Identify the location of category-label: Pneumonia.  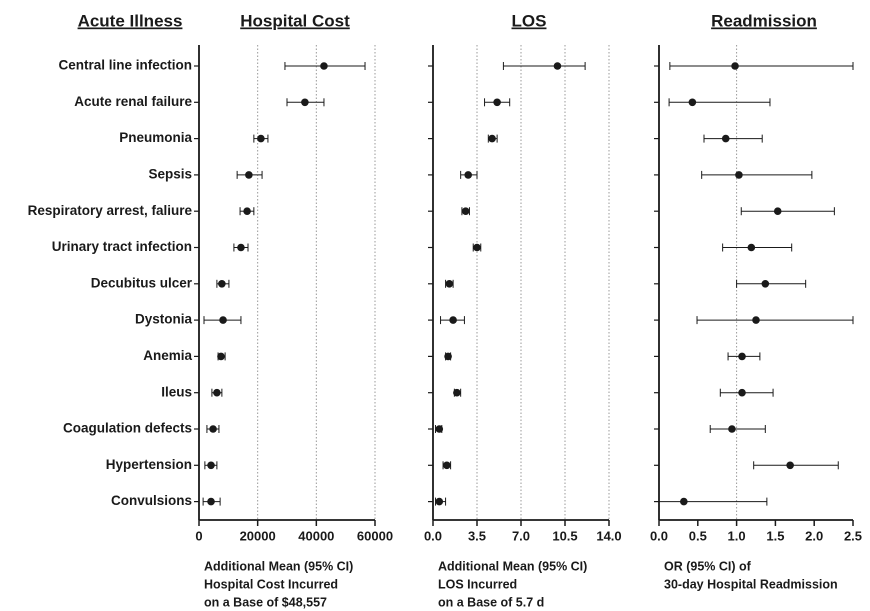
(155, 137).